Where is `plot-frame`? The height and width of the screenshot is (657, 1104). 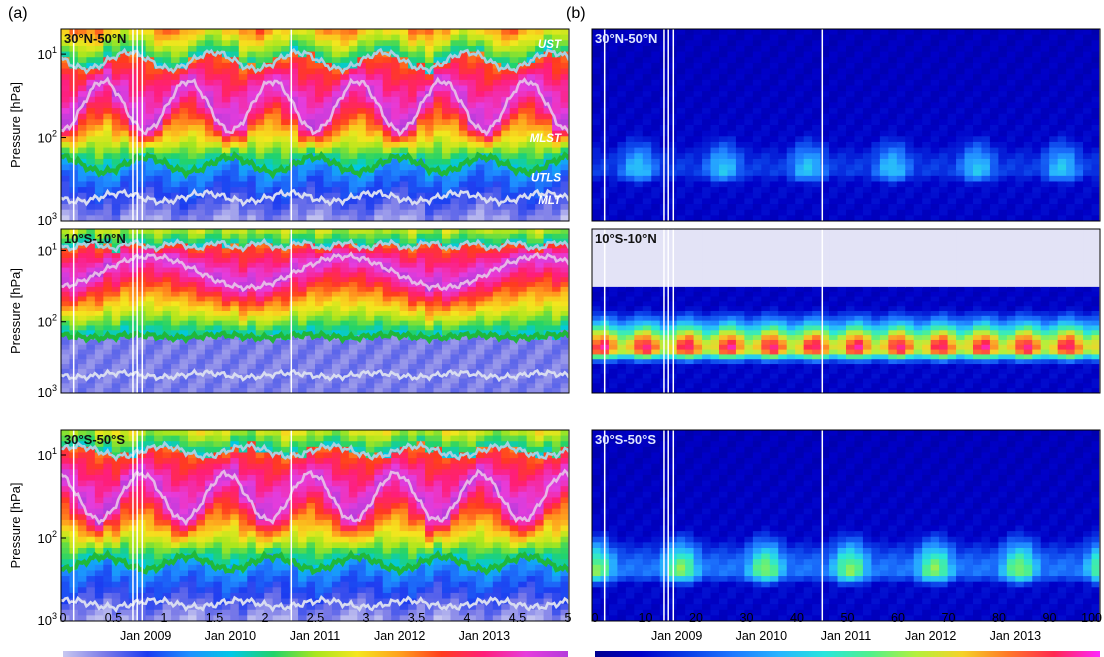
plot-frame is located at coordinates (315, 311).